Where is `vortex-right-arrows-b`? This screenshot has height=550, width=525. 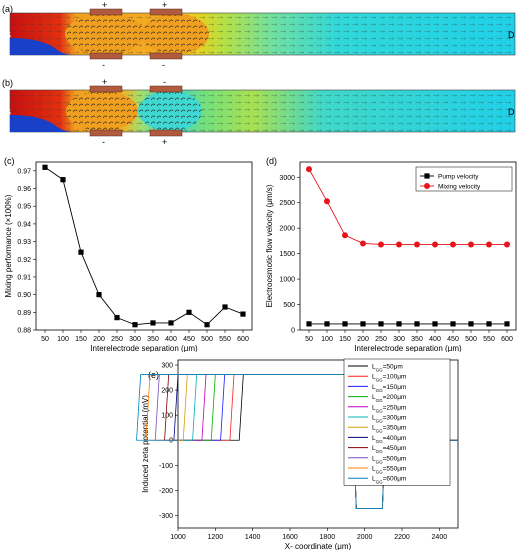 vortex-right-arrows-b is located at coordinates (170, 111).